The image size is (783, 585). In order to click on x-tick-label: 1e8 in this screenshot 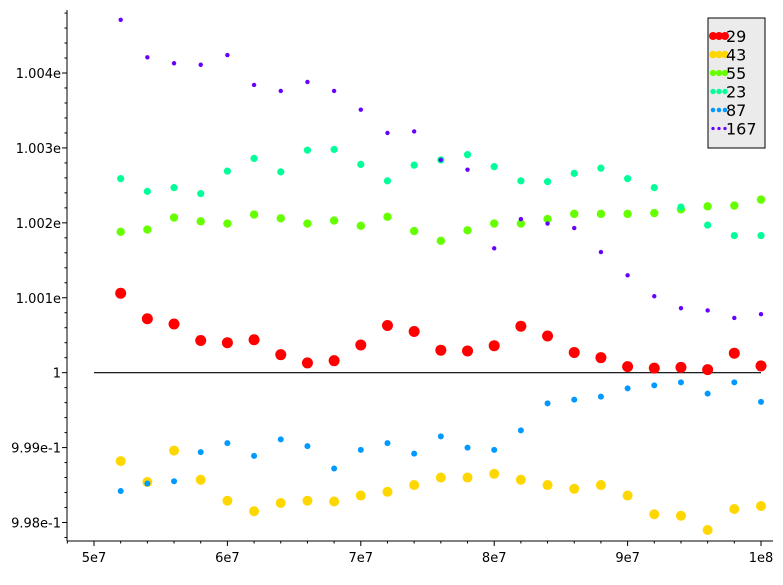, I will do `click(761, 558)`.